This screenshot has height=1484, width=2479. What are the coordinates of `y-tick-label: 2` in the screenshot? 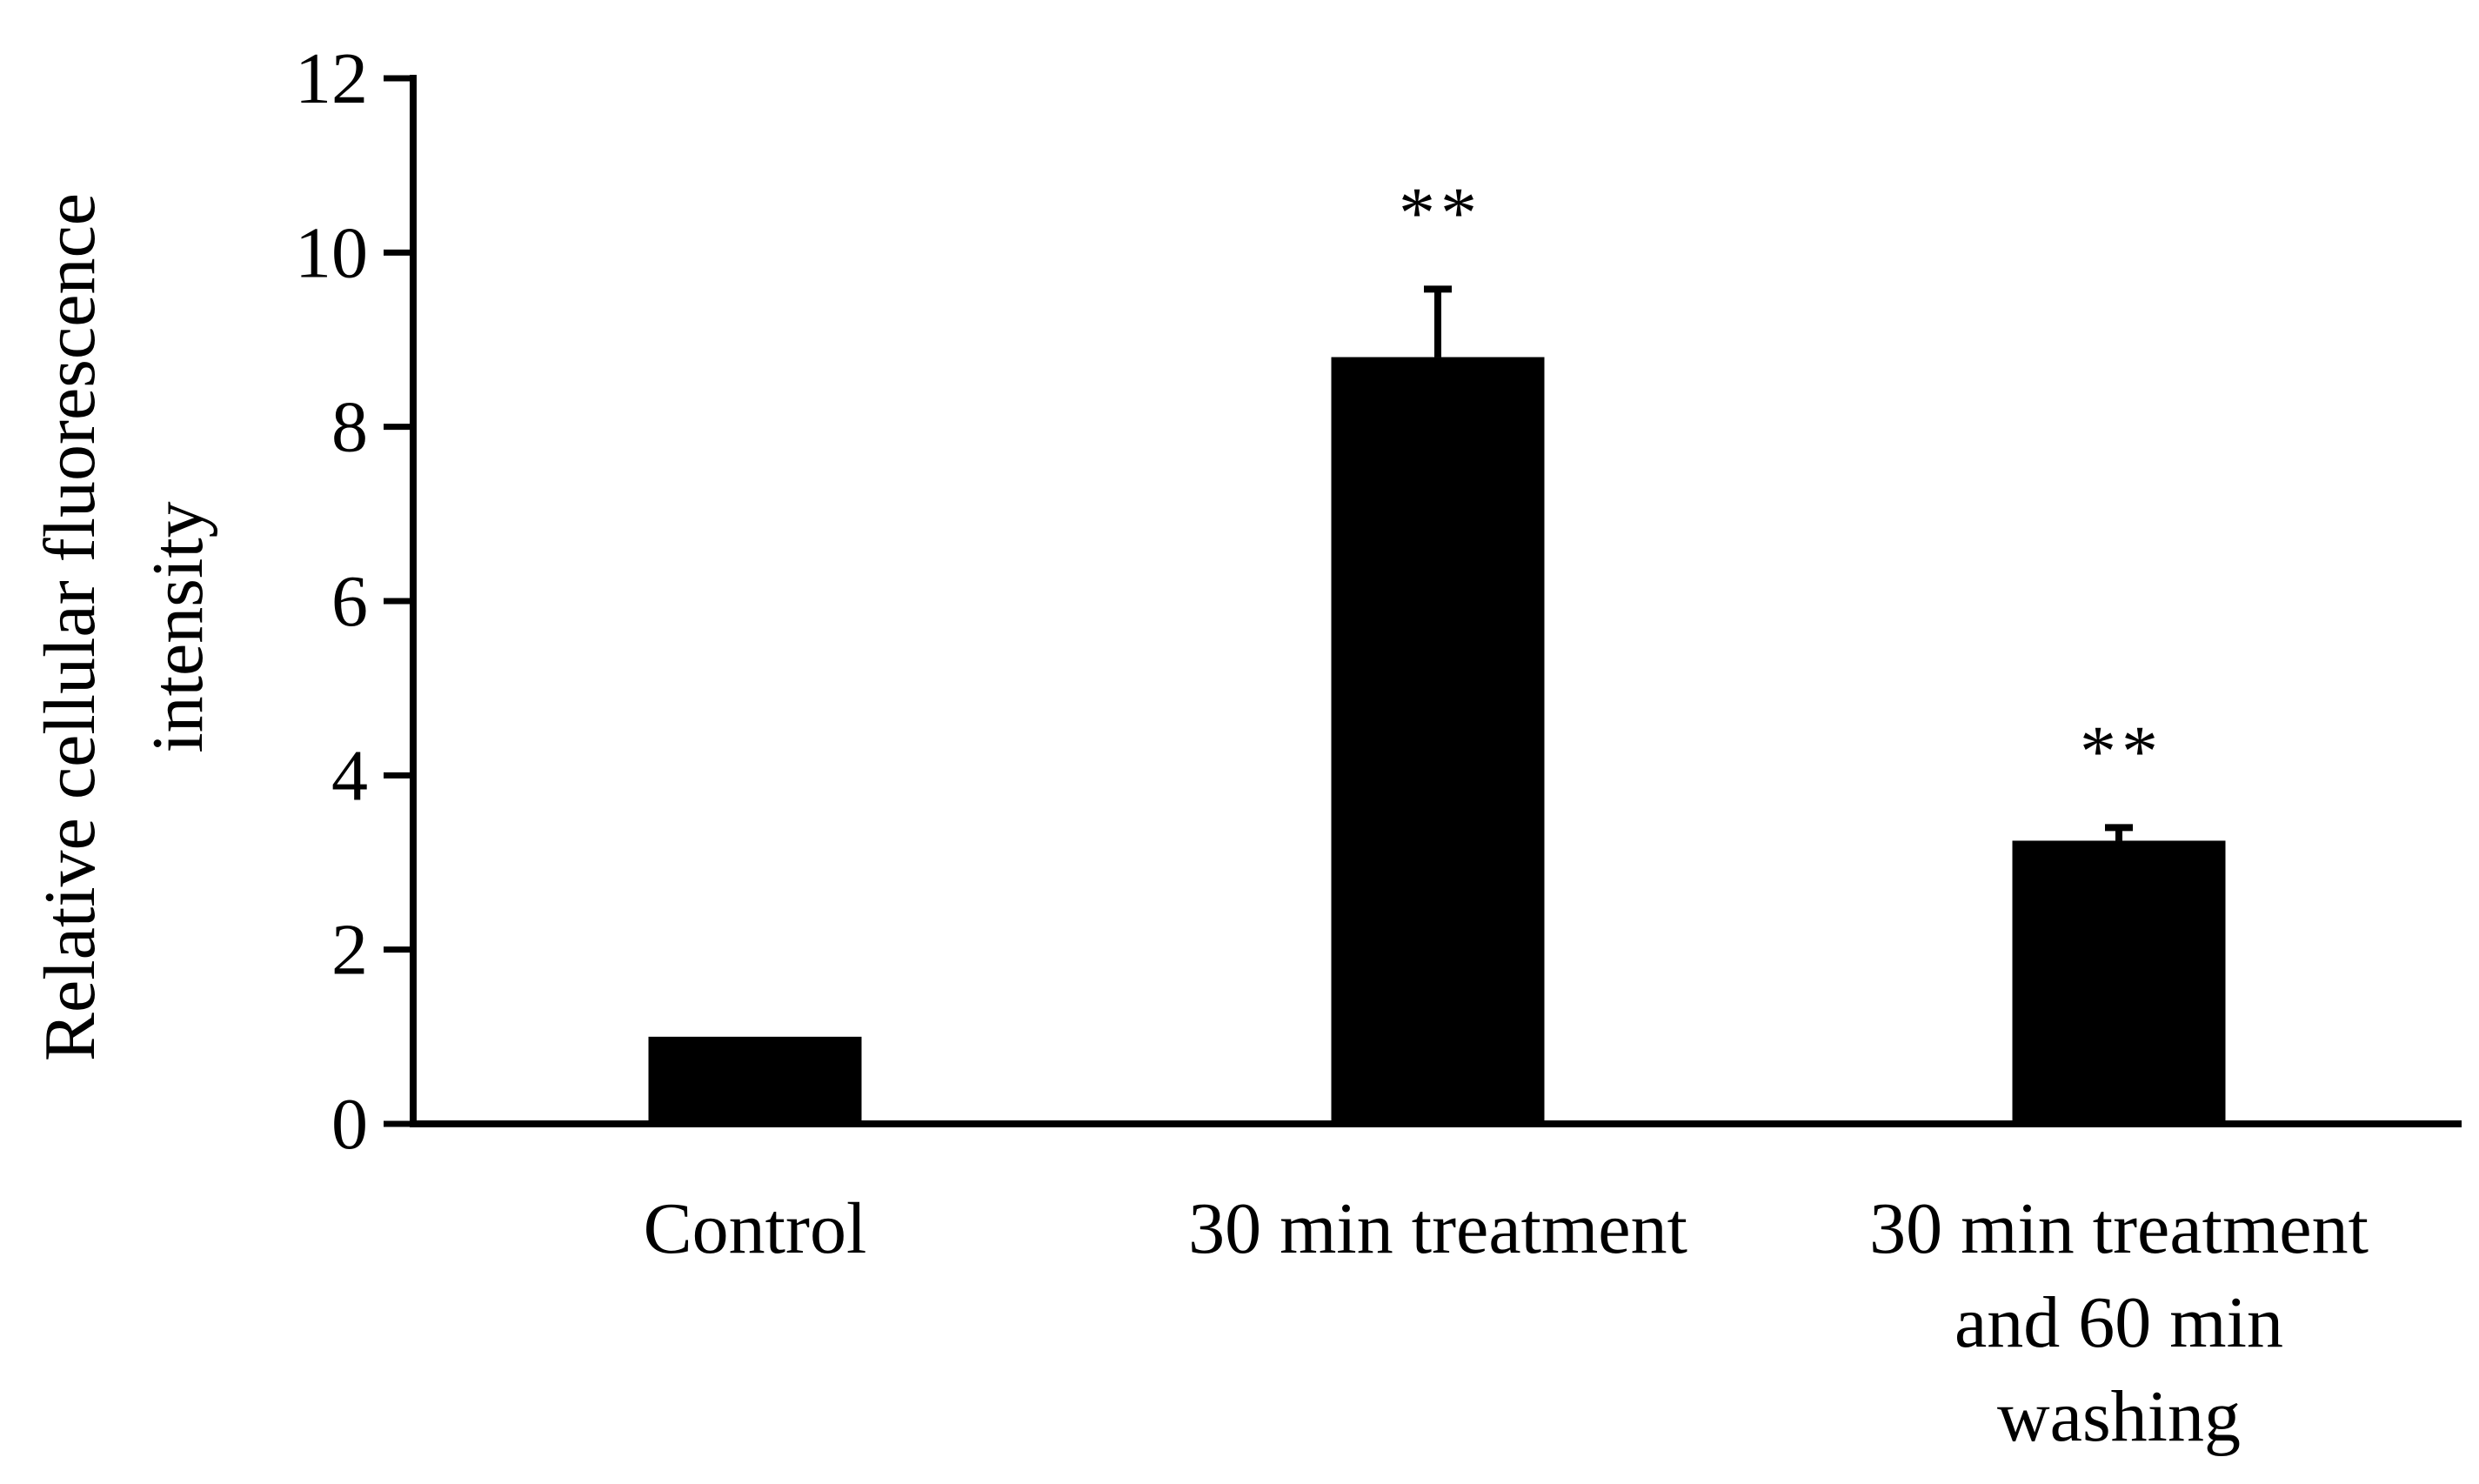 It's located at (349, 951).